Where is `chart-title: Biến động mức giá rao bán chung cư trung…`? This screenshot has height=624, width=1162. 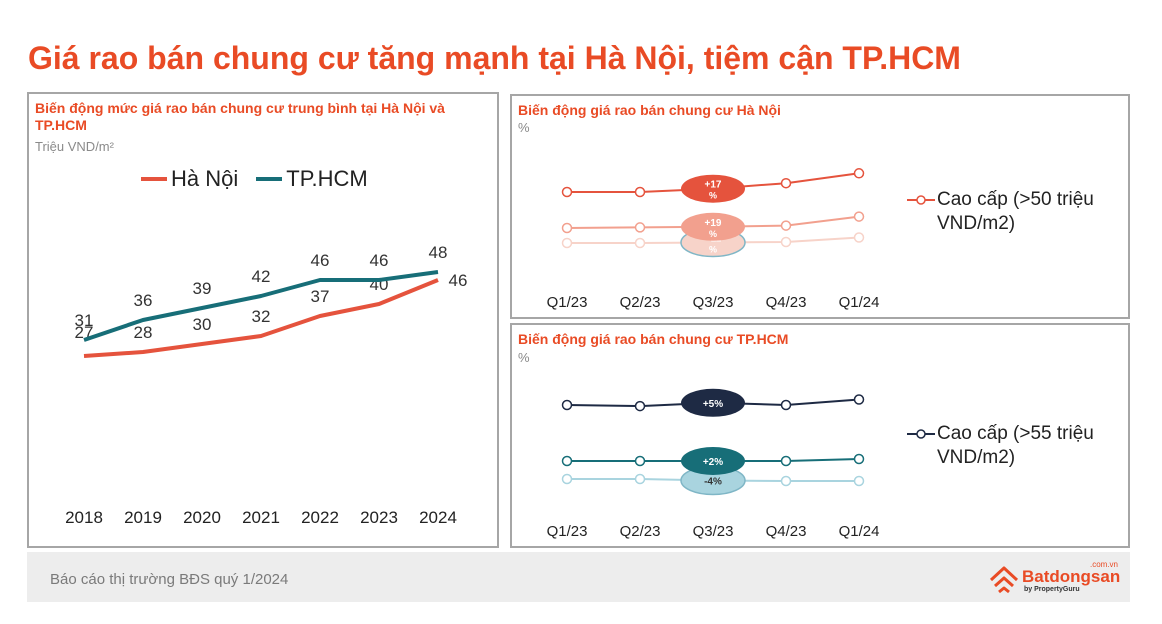
chart-title: Biến động mức giá rao bán chung cư trung… is located at coordinates (240, 116).